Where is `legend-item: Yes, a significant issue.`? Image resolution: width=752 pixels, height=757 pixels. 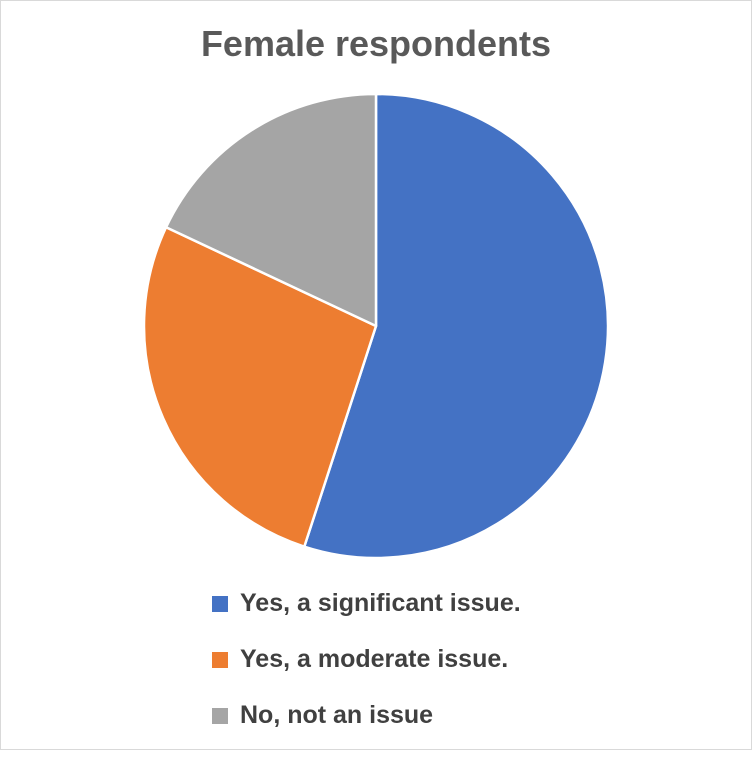
legend-item: Yes, a significant issue. is located at coordinates (462, 603).